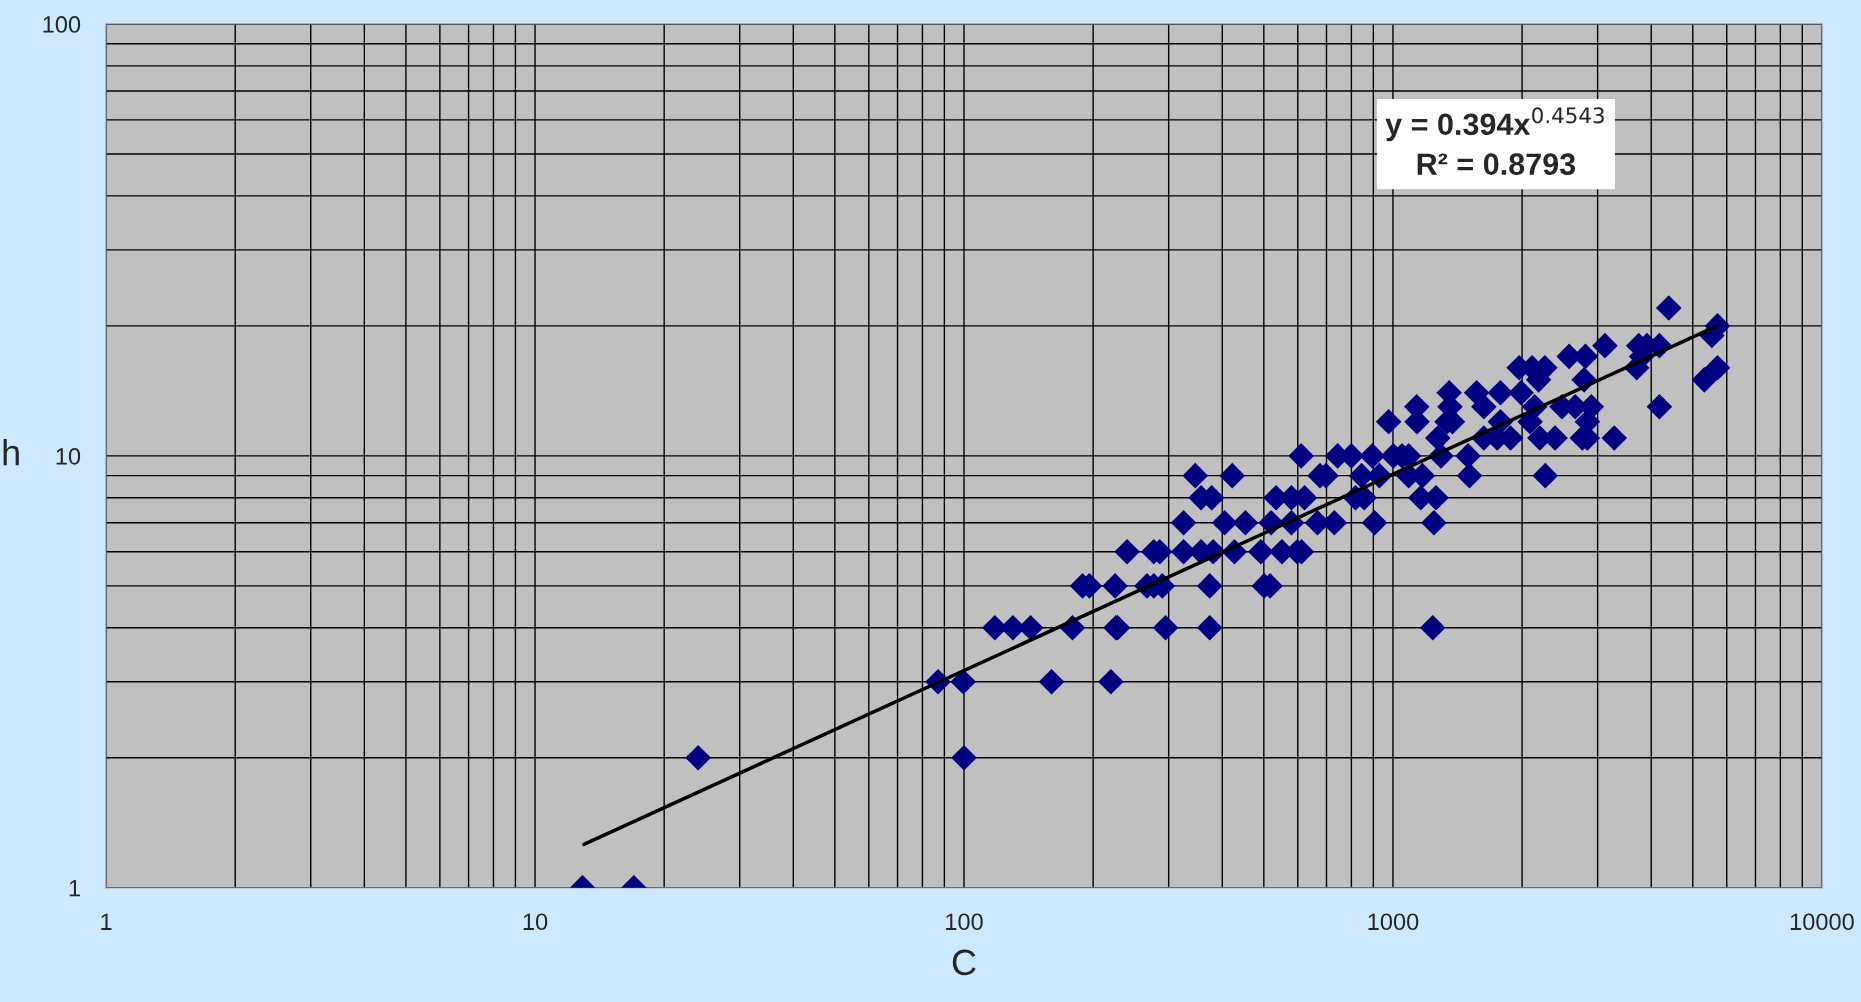 The image size is (1861, 1002). Describe the element at coordinates (11, 452) in the screenshot. I see `y-axis-title: h` at that location.